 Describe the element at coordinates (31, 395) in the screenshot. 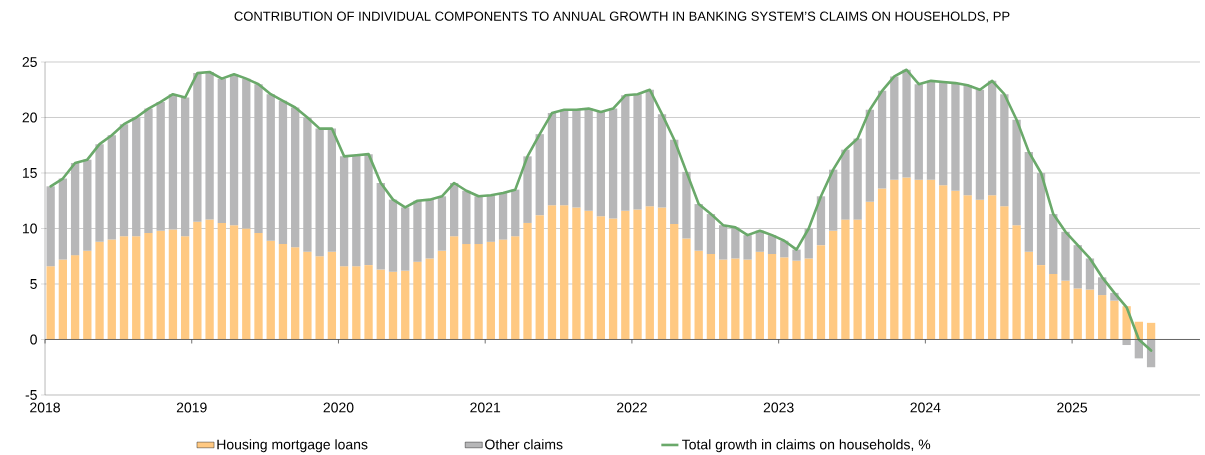

I see `y-tick-label: -5` at that location.